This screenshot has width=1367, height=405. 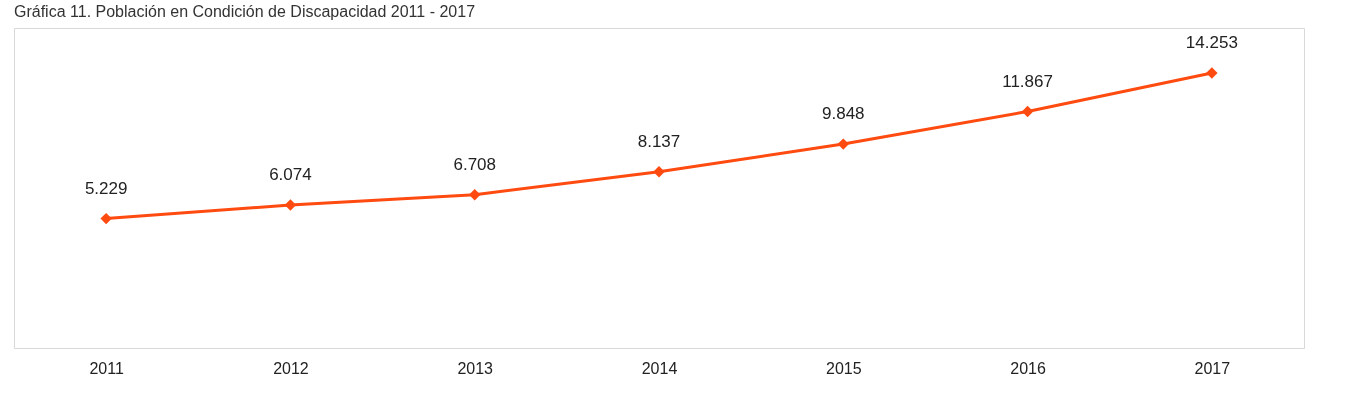 What do you see at coordinates (1028, 368) in the screenshot?
I see `x-tick-label: 2016` at bounding box center [1028, 368].